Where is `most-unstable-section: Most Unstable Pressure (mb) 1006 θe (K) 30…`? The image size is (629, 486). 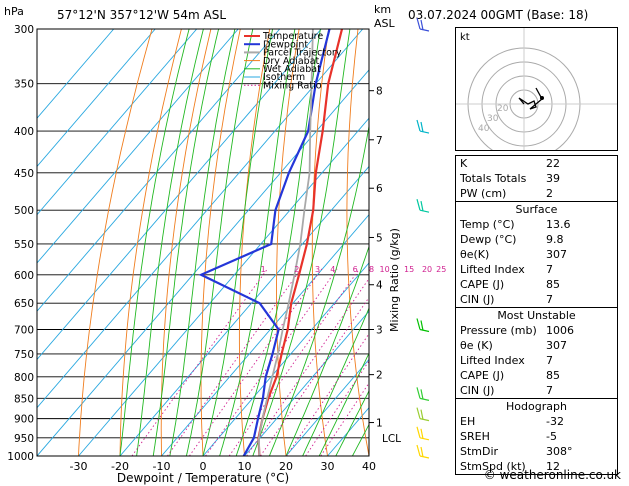 most-unstable-section: Most Unstable Pressure (mb) 1006 θe (K) 30… is located at coordinates (536, 352).